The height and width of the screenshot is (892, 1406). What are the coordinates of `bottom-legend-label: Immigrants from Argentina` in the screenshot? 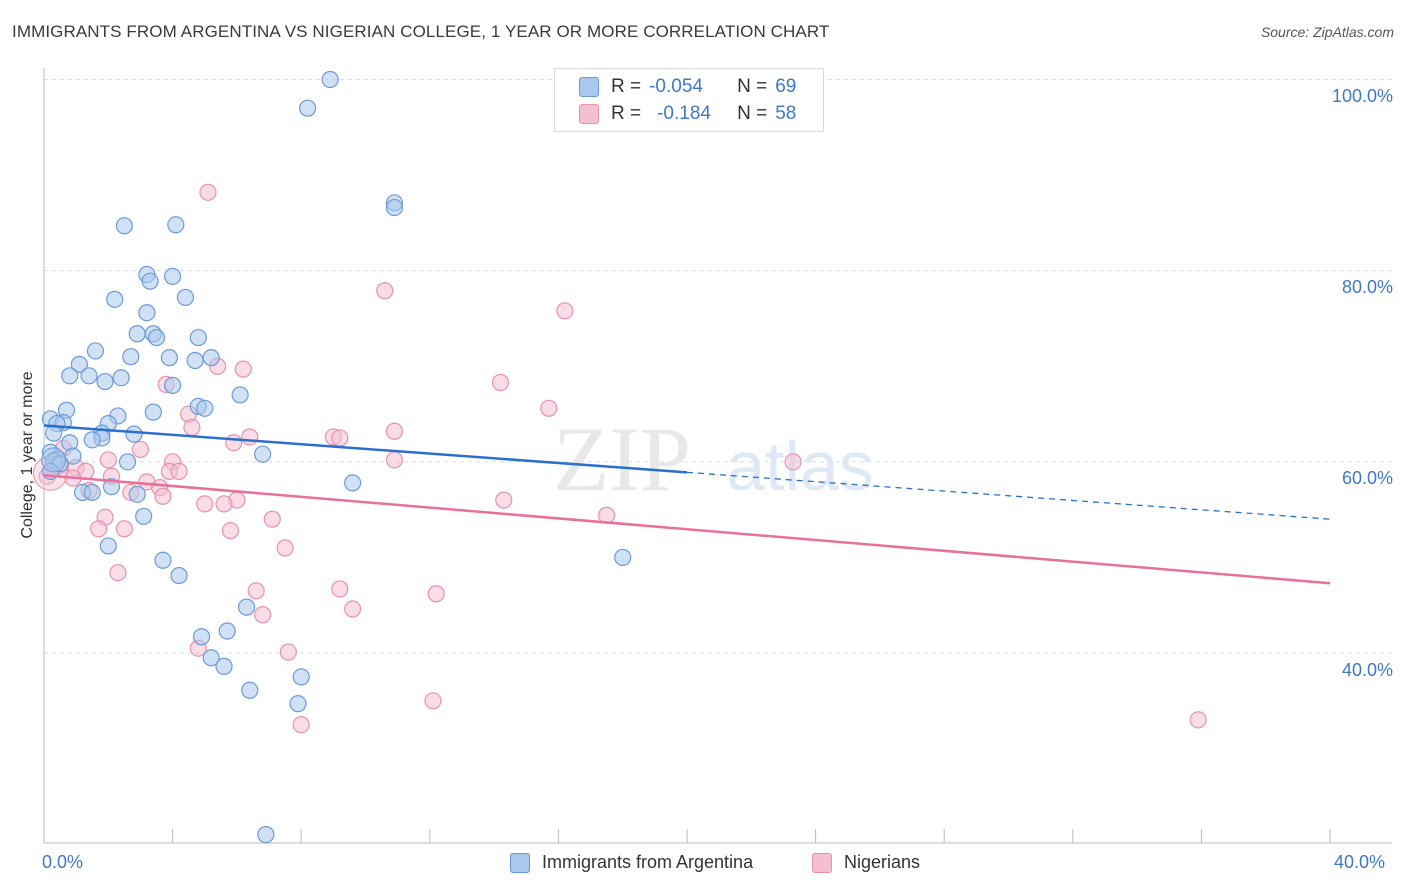 It's located at (648, 862).